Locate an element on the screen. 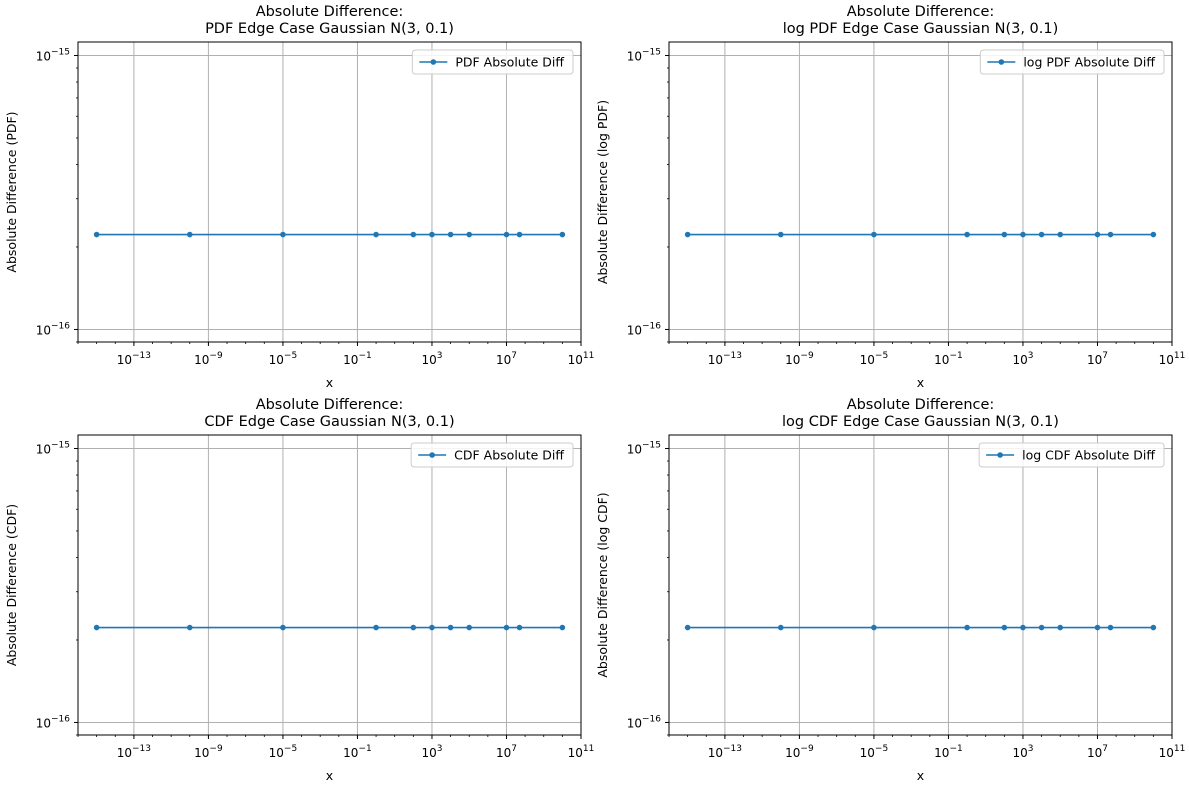 The width and height of the screenshot is (1189, 793). y-axis-label: Absolute Difference (CDF) is located at coordinates (11, 585).